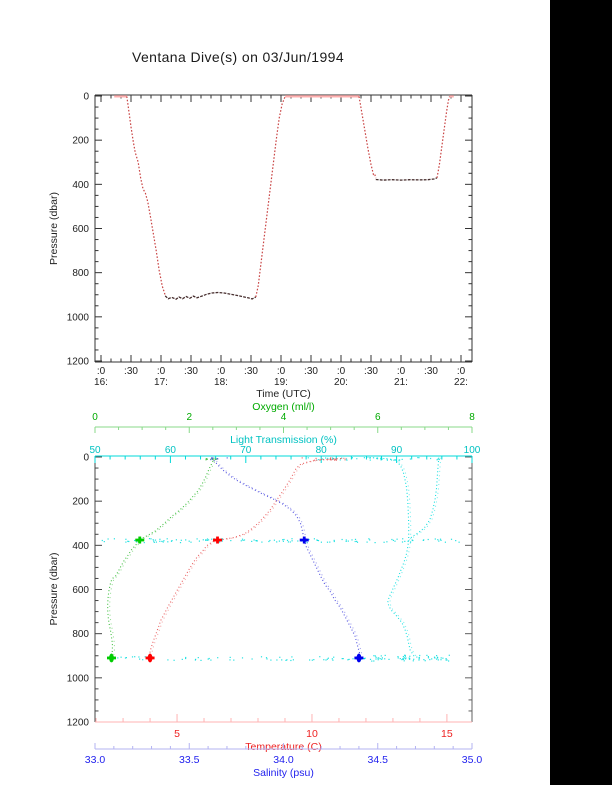 The image size is (612, 785). I want to click on svg-text: 33.5, so click(189, 760).